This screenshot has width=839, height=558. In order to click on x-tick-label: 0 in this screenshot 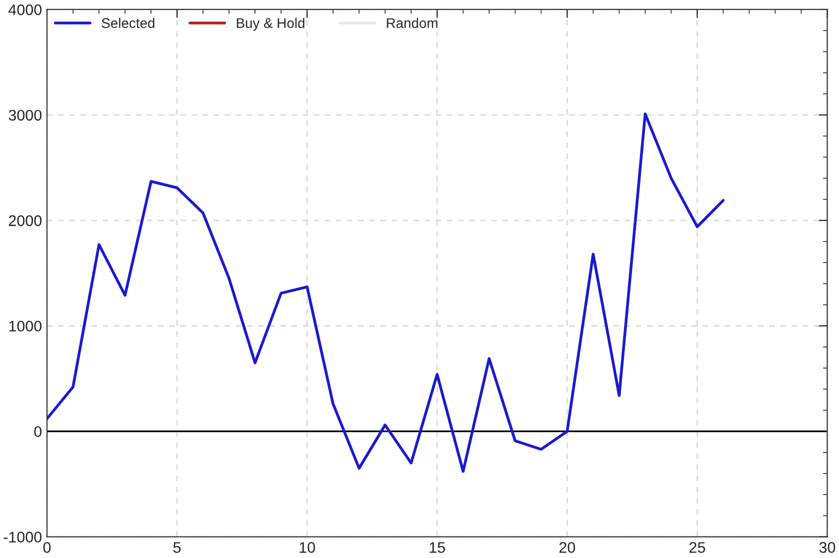, I will do `click(47, 547)`.